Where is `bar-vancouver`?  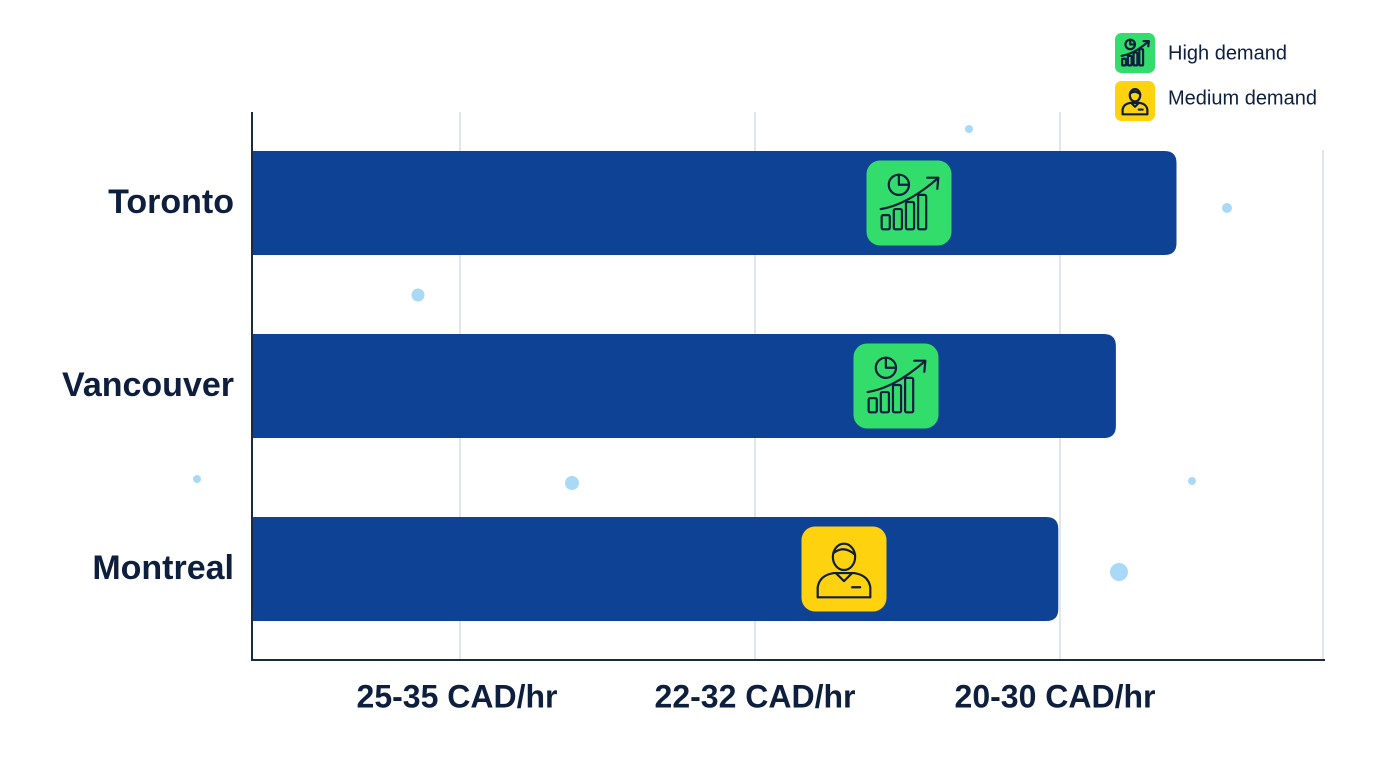 bar-vancouver is located at coordinates (684, 386).